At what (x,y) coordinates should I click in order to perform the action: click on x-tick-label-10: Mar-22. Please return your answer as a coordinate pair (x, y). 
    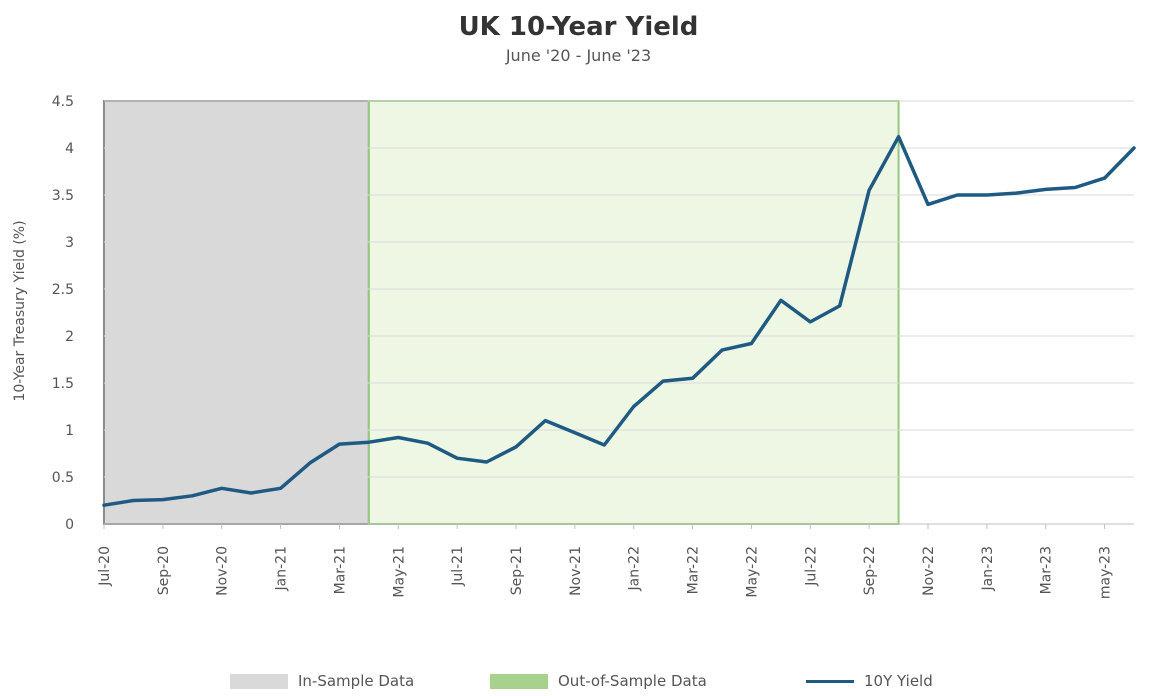
    Looking at the image, I should click on (694, 570).